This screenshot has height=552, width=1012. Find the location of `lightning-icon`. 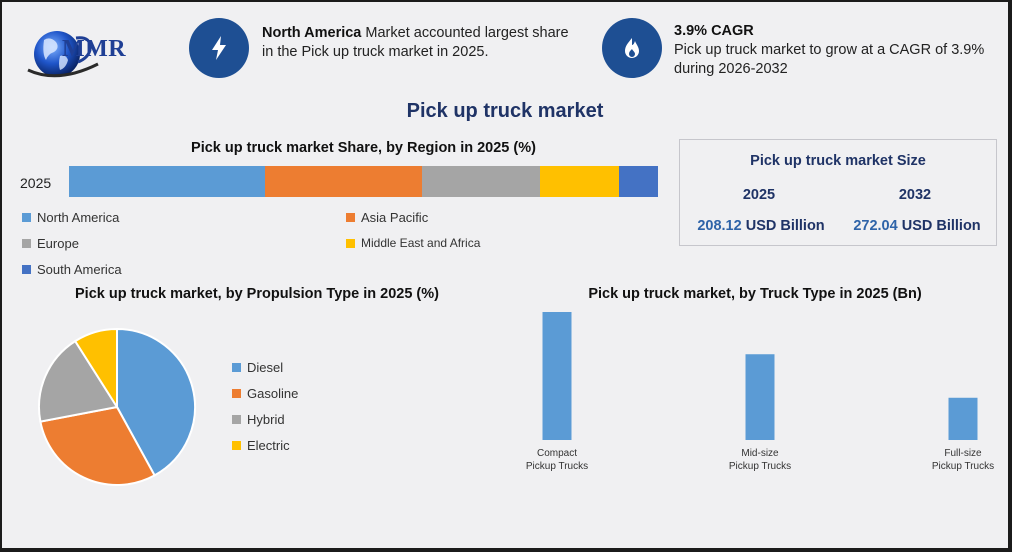

lightning-icon is located at coordinates (219, 48).